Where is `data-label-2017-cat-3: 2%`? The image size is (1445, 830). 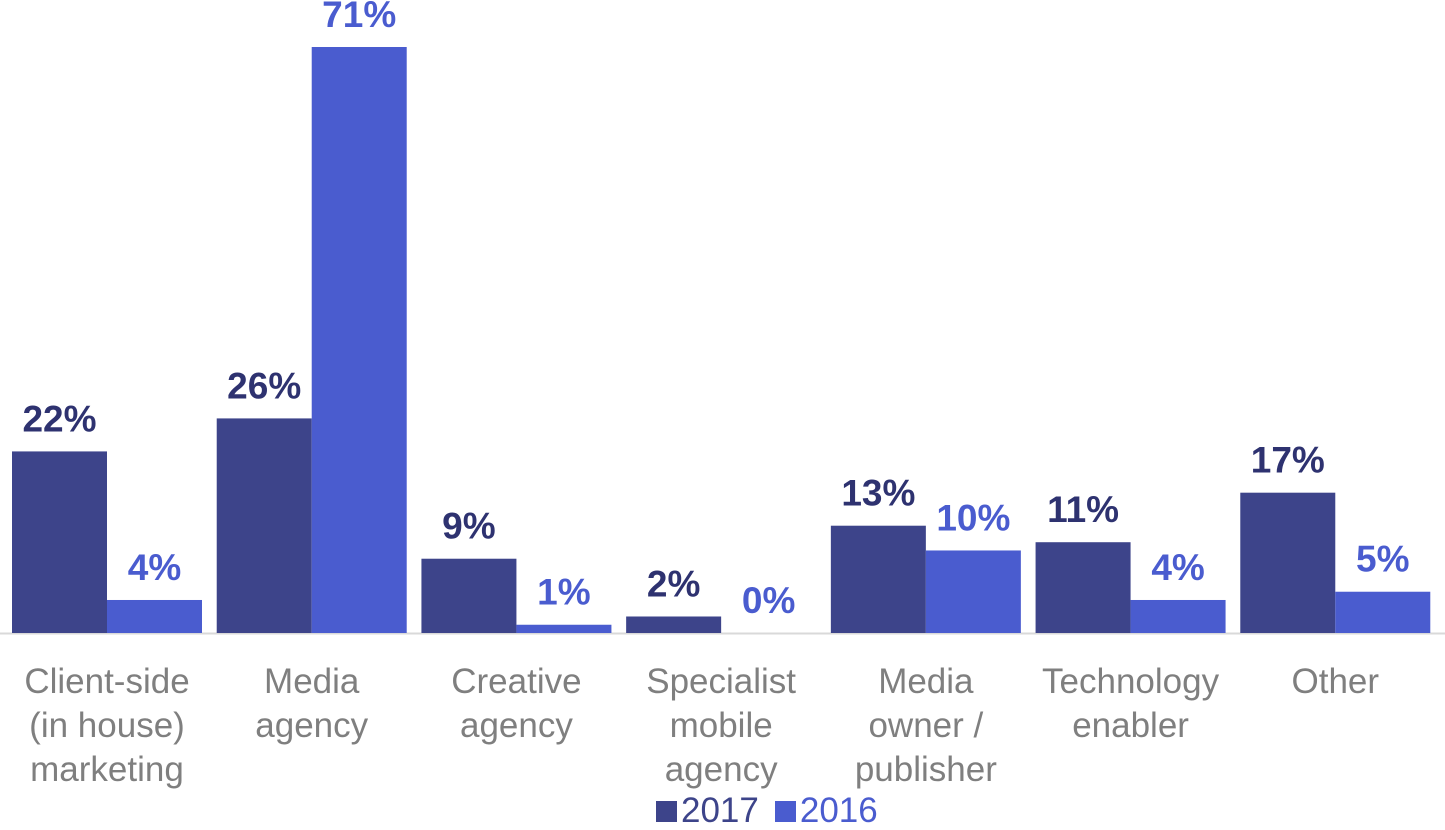 data-label-2017-cat-3: 2% is located at coordinates (673, 583).